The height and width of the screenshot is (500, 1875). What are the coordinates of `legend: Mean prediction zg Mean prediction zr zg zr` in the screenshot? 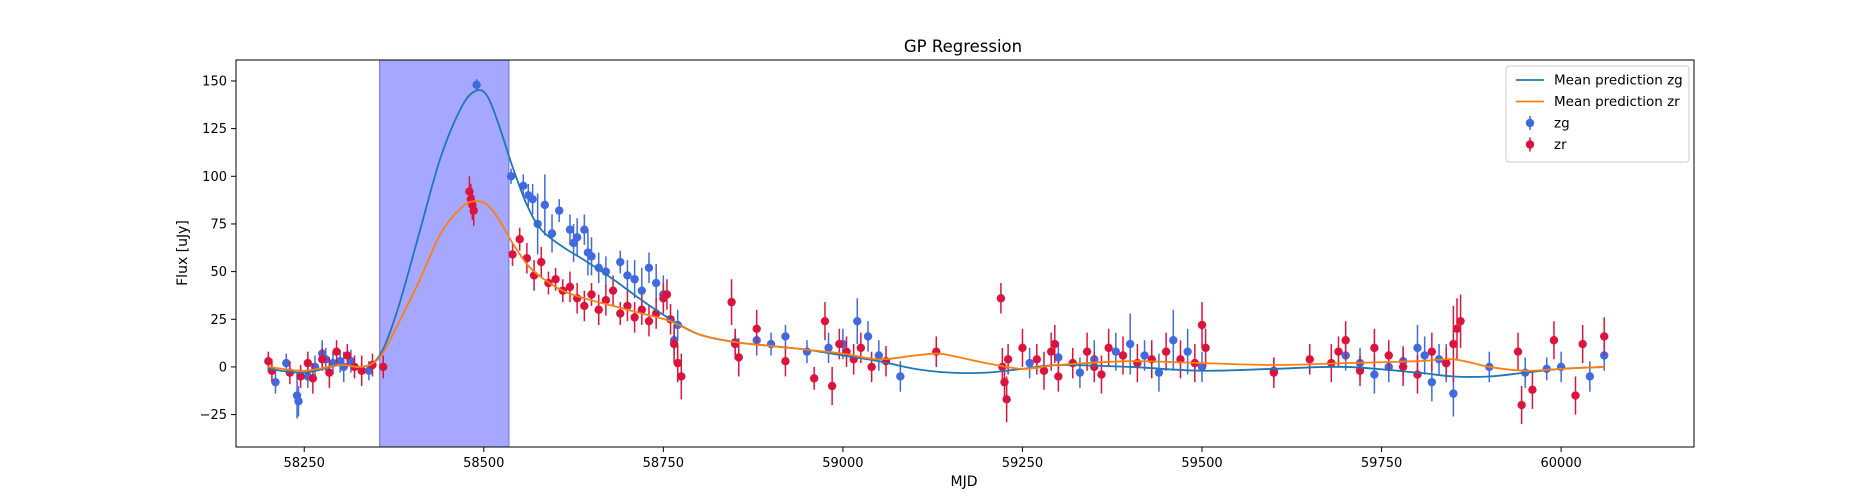 It's located at (1597, 114).